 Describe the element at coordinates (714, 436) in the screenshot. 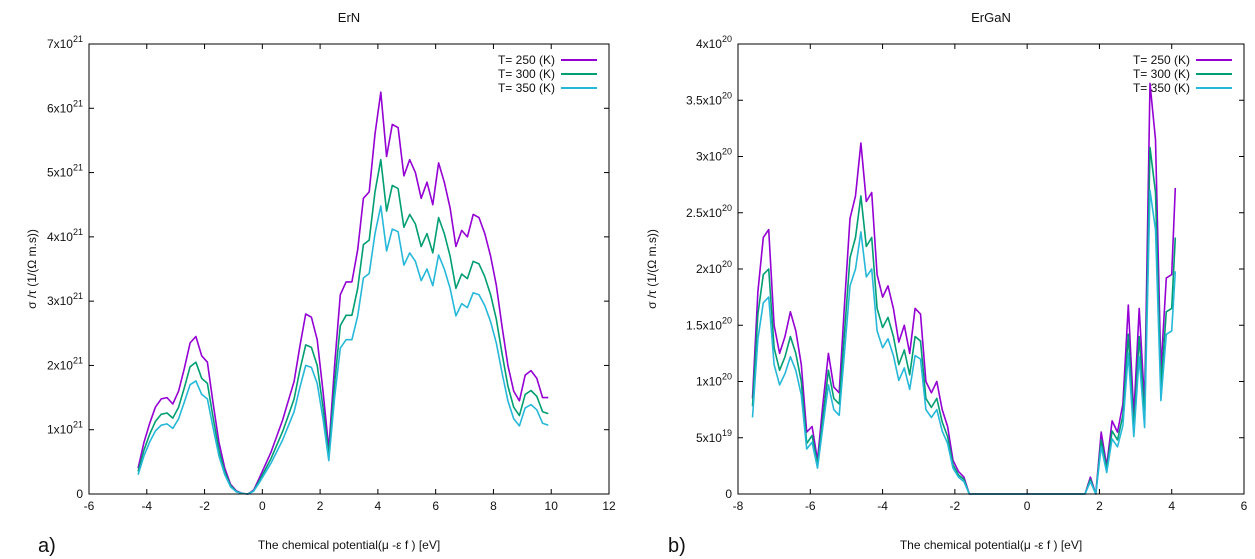

I see `y-tick-label: 5x10¹⁹` at that location.